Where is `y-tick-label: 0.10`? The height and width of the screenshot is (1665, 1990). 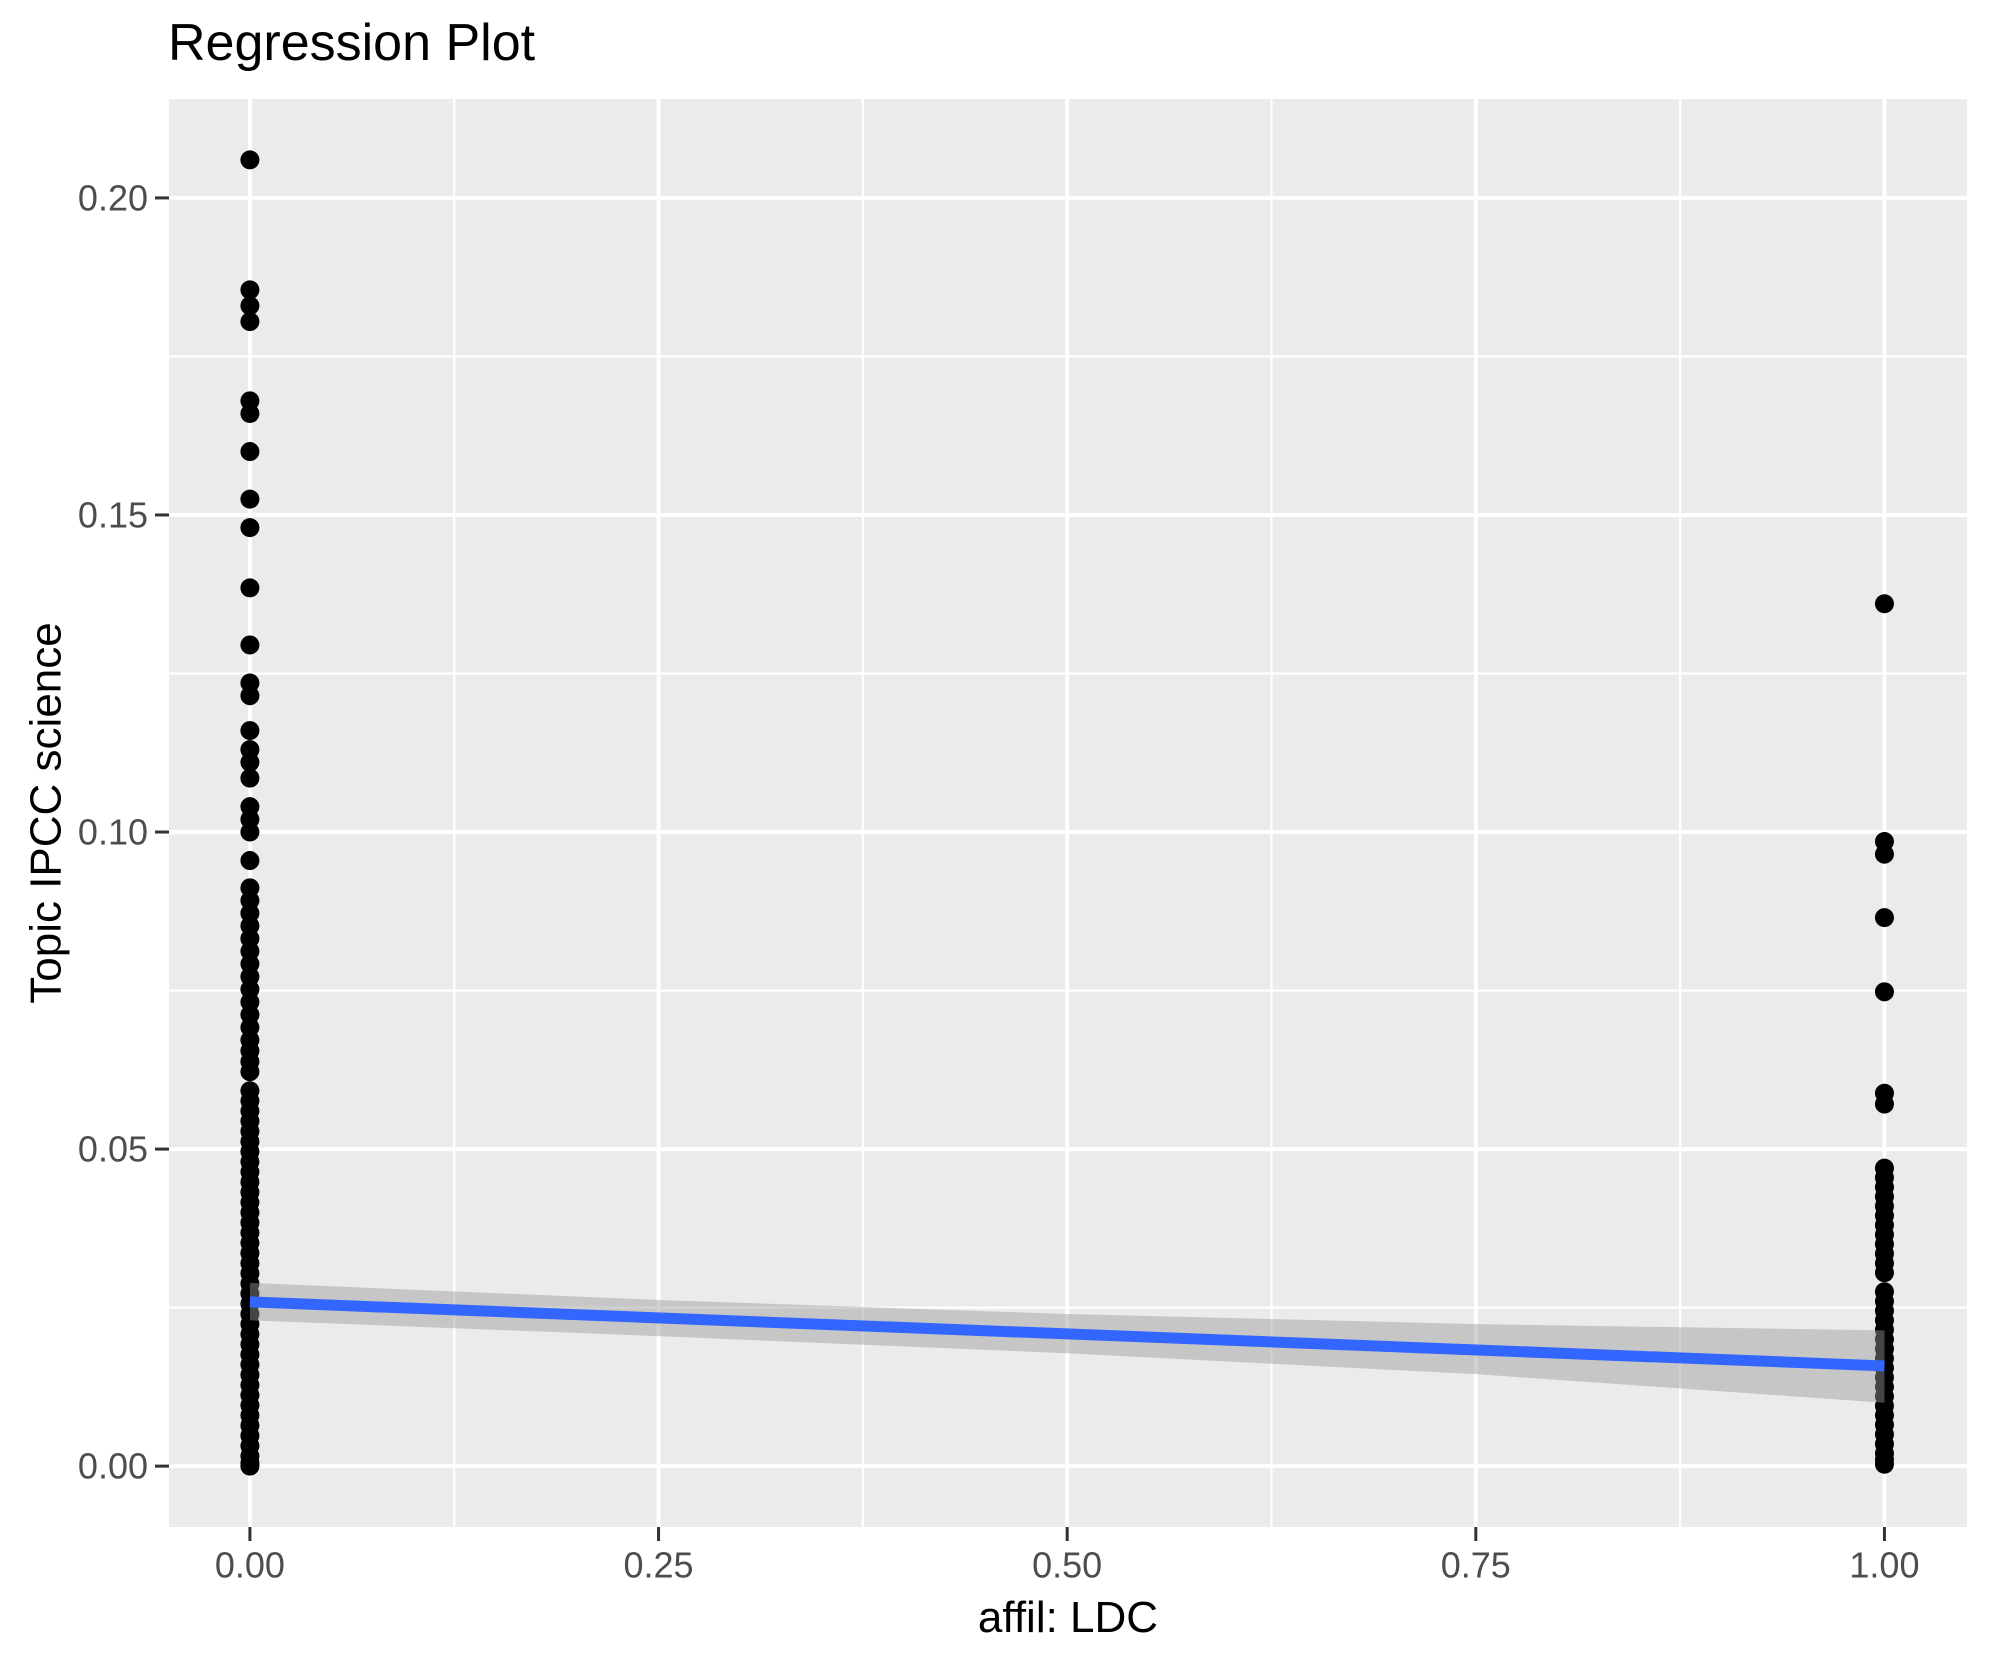
y-tick-label: 0.10 is located at coordinates (113, 832).